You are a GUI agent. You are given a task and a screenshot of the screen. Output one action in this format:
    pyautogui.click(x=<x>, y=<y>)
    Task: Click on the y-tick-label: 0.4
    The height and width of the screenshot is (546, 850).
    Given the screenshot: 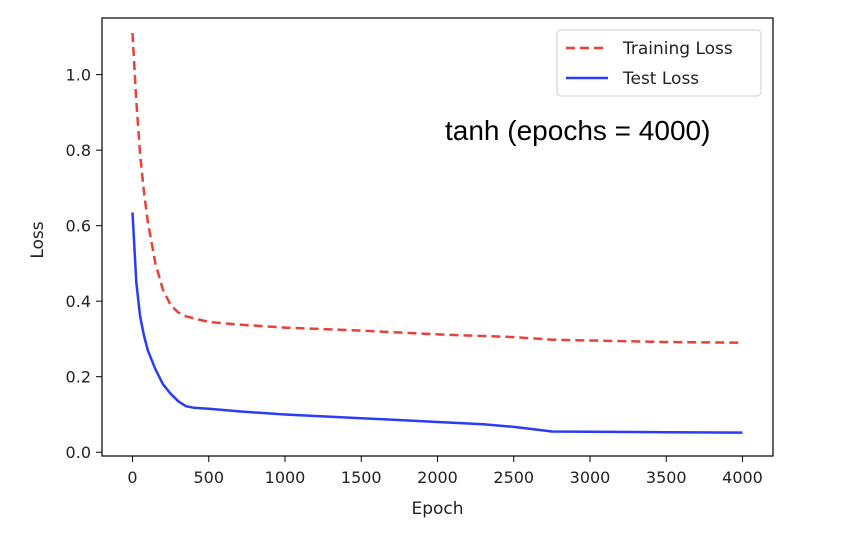 What is the action you would take?
    pyautogui.click(x=78, y=301)
    